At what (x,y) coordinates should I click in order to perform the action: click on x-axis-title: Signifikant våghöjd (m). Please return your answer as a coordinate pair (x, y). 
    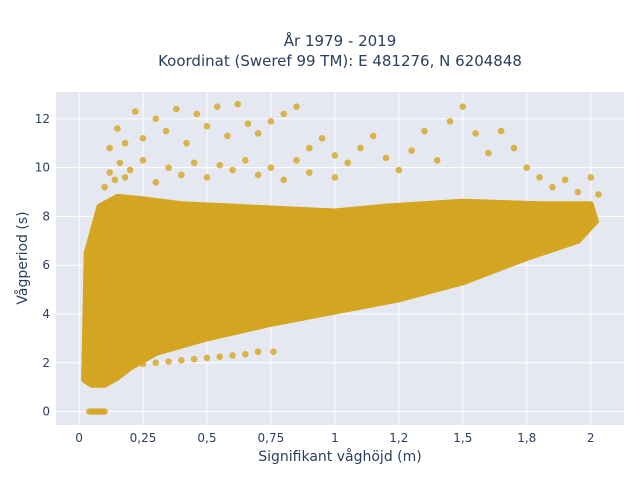
    Looking at the image, I should click on (339, 456).